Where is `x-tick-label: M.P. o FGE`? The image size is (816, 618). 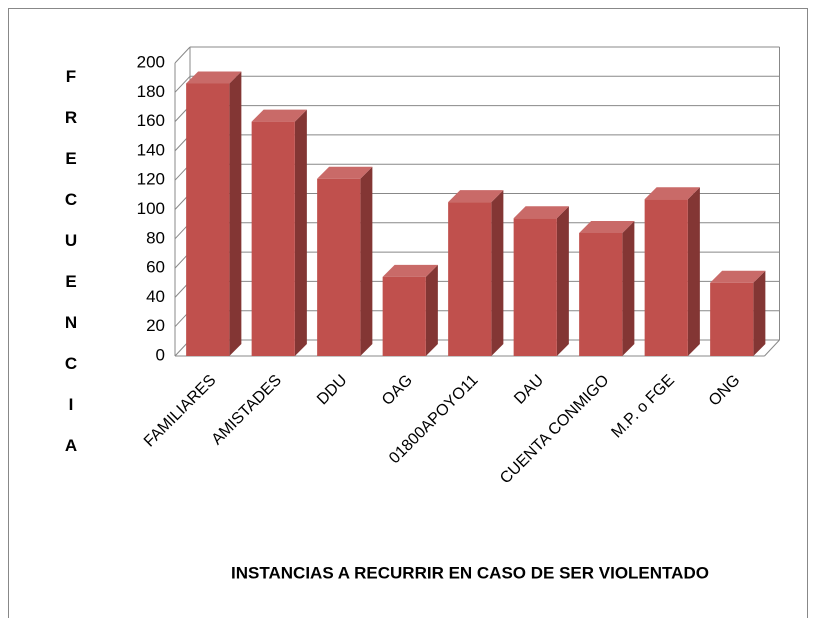 x-tick-label: M.P. o FGE is located at coordinates (643, 407).